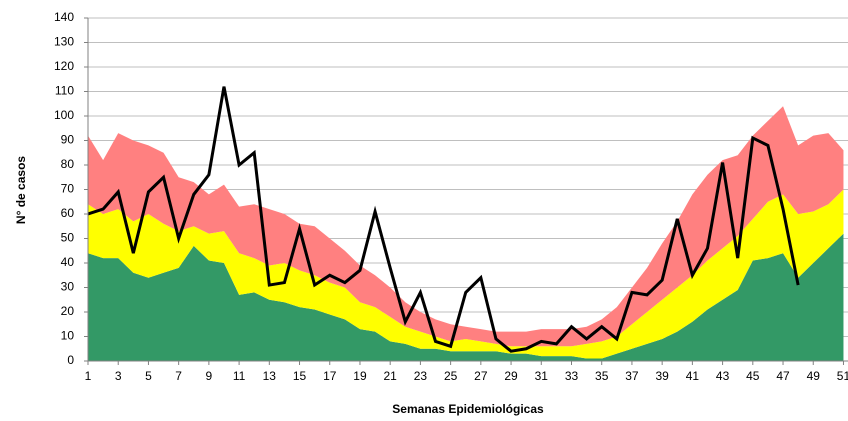  I want to click on x-tick-label: 45, so click(753, 376).